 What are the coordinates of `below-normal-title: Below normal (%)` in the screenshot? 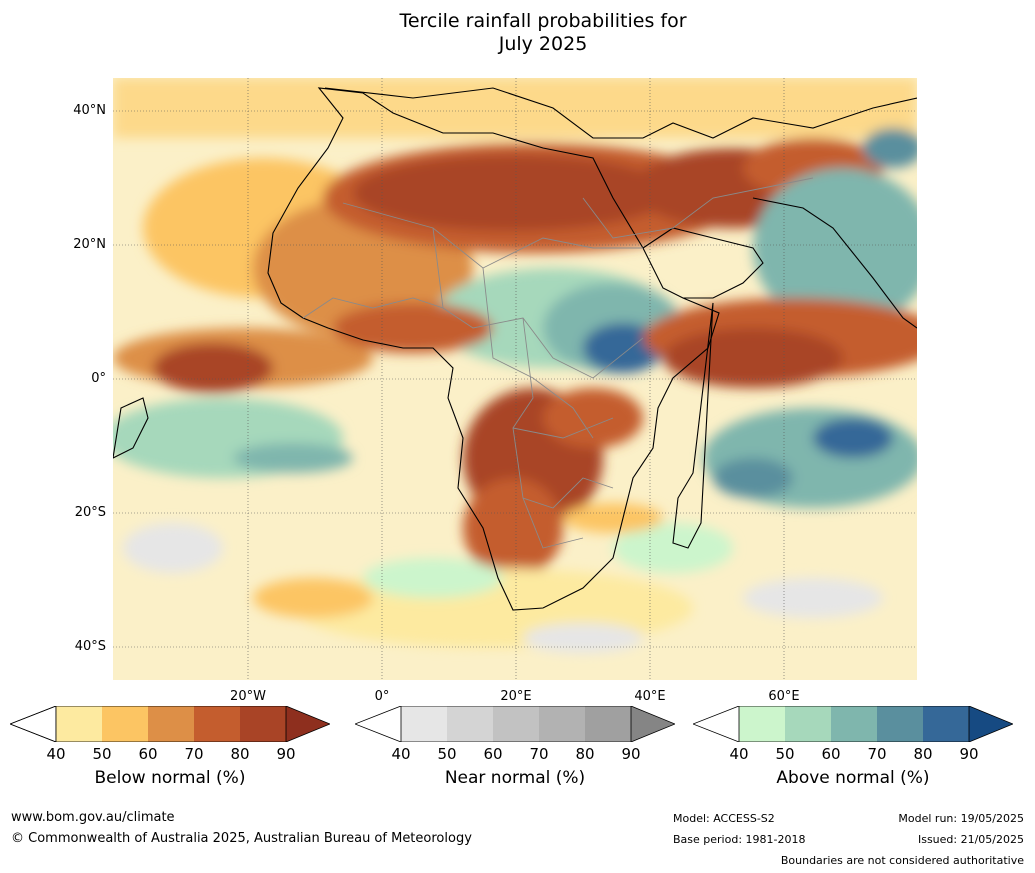 It's located at (170, 778).